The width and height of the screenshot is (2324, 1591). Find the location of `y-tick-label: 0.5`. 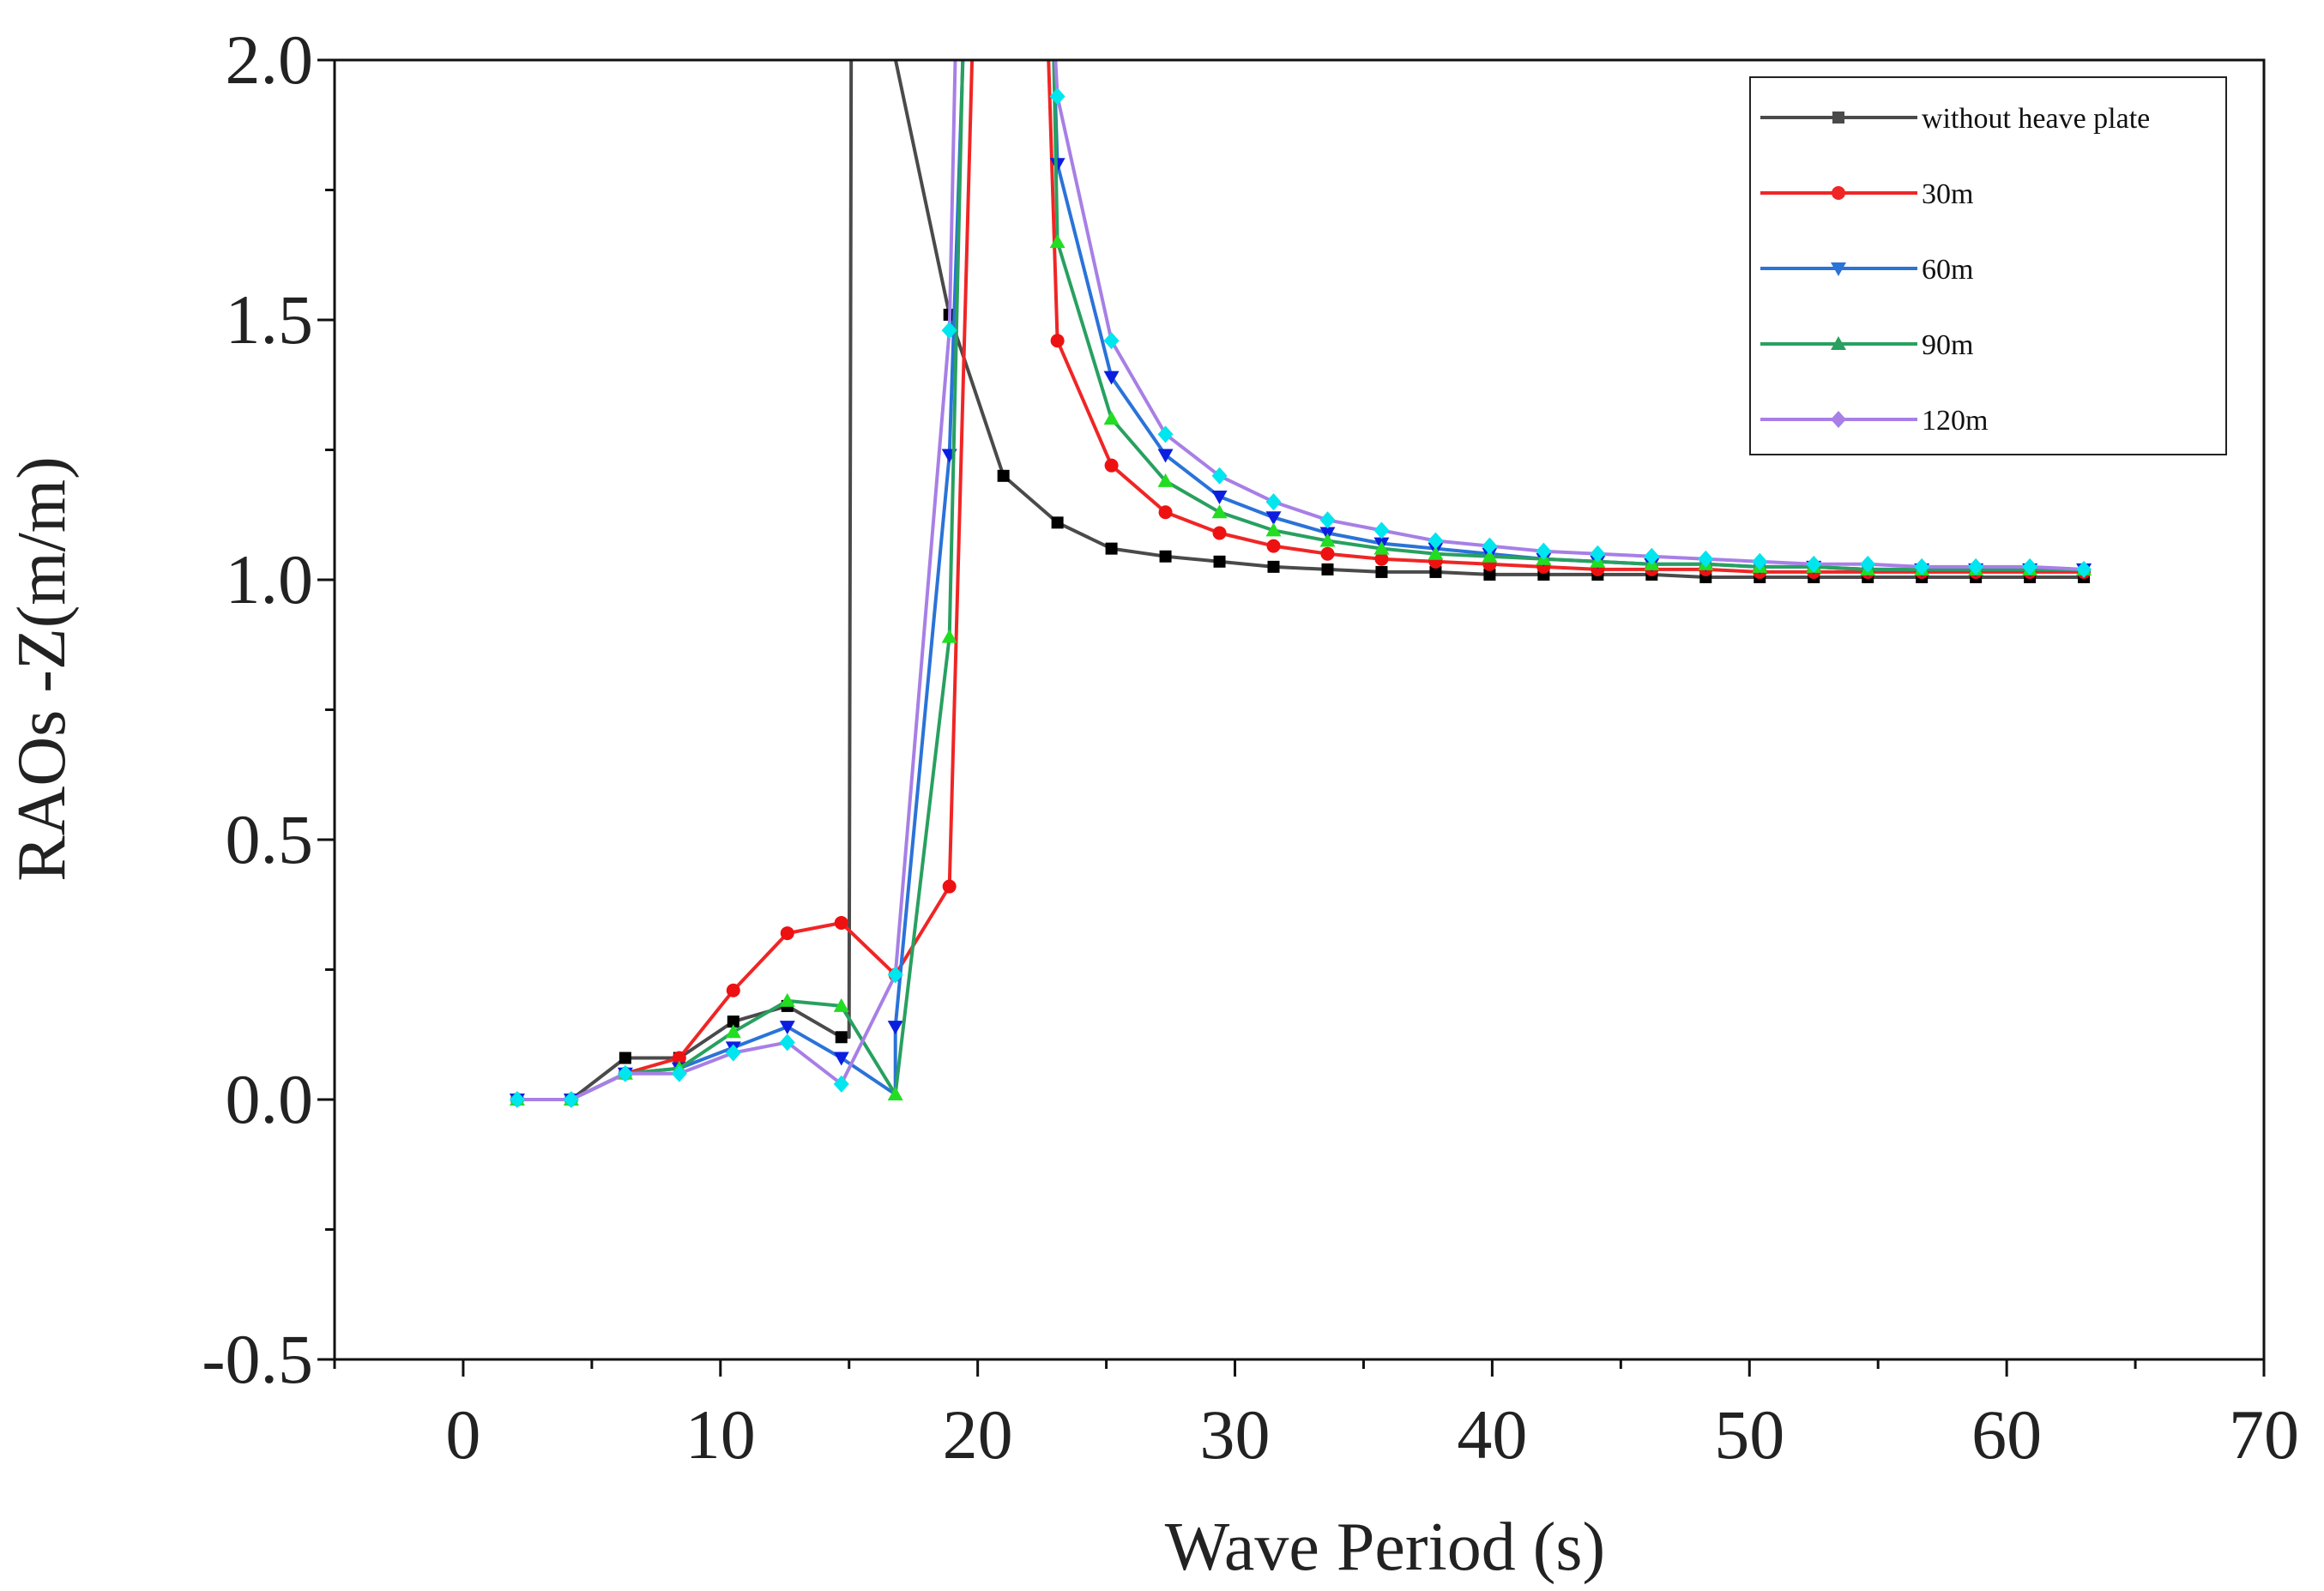

y-tick-label: 0.5 is located at coordinates (270, 839).